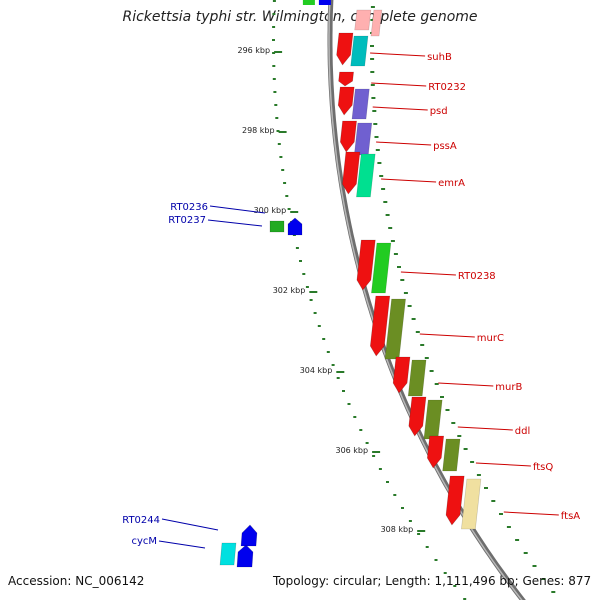 Image resolution: width=600 pixels, height=600 pixels. Describe the element at coordinates (439, 57) in the screenshot. I see `gene-label-suhB: suhB` at that location.